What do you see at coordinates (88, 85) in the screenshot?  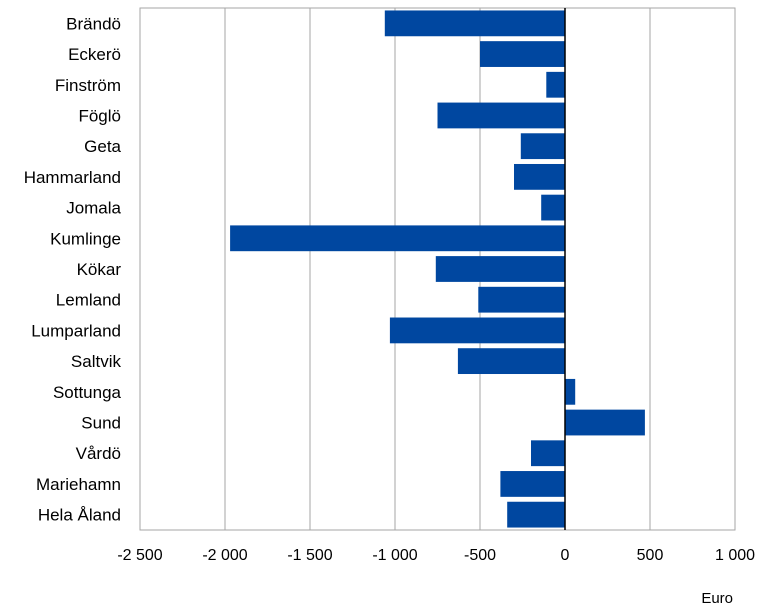 I see `category-label-2: Finström` at bounding box center [88, 85].